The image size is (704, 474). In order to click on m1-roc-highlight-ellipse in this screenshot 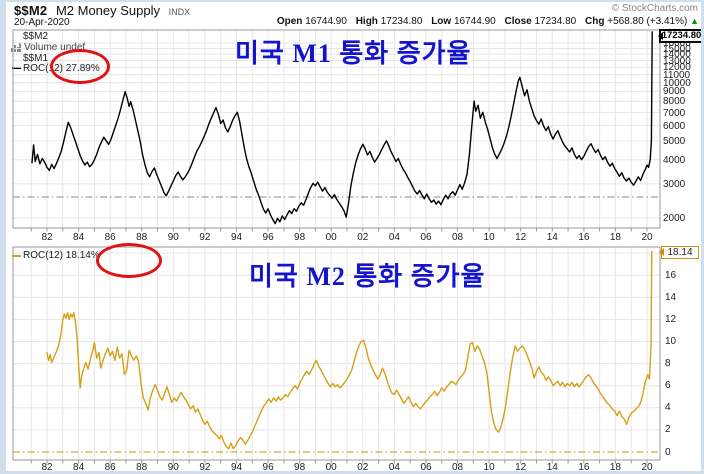, I will do `click(80, 66)`.